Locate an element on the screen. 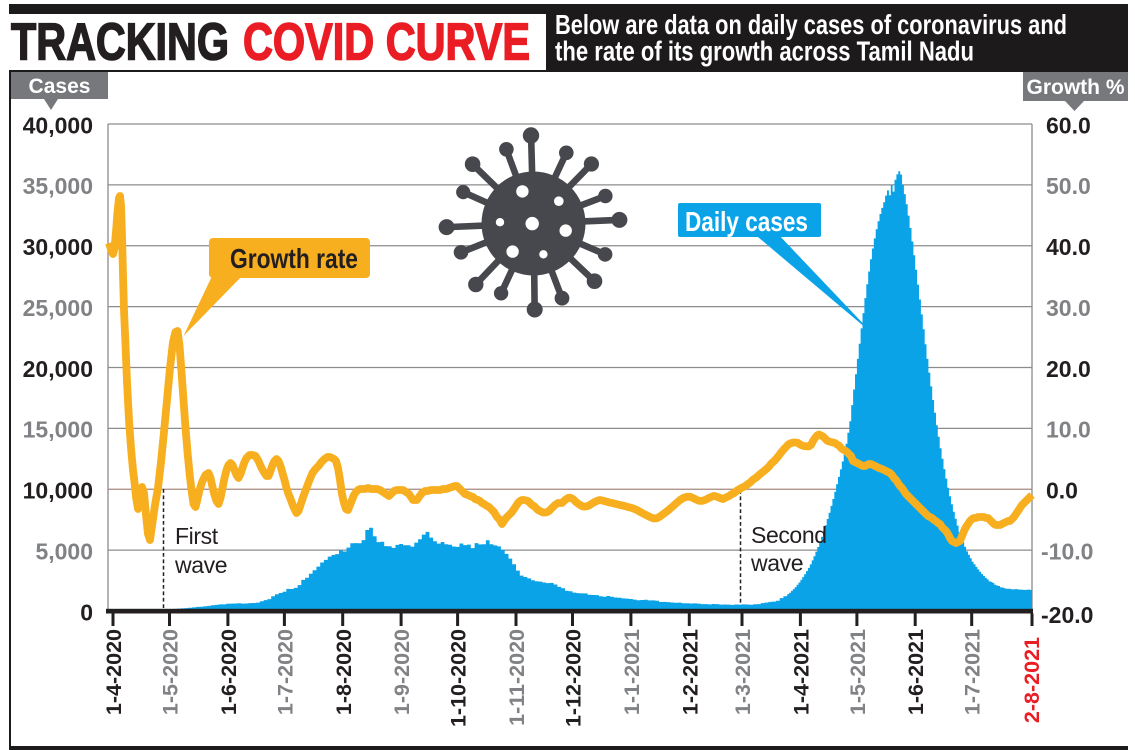 The height and width of the screenshot is (750, 1135). svg-text: 10.0 is located at coordinates (1068, 430).